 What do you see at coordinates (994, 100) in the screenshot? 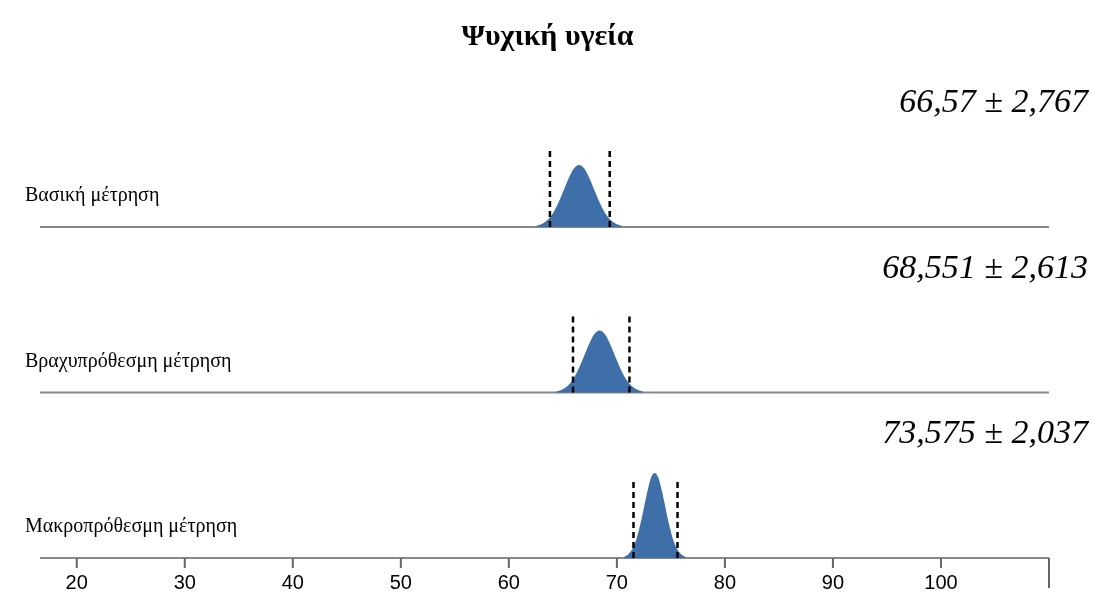
I see `text: 66,57 ± 2,767` at bounding box center [994, 100].